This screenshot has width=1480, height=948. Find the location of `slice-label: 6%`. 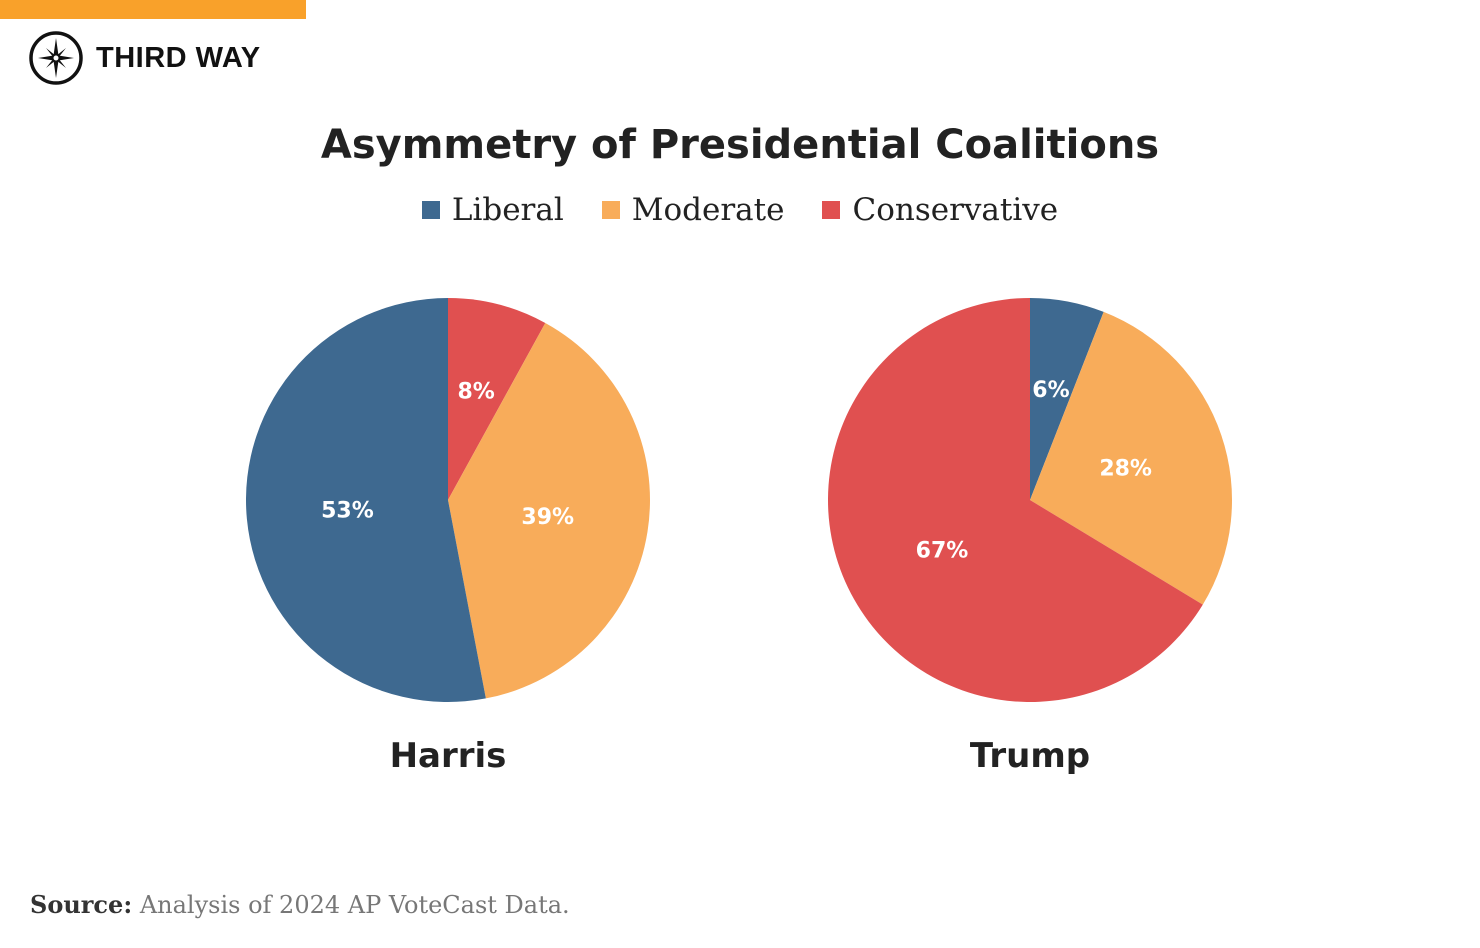

slice-label: 6% is located at coordinates (1050, 390).